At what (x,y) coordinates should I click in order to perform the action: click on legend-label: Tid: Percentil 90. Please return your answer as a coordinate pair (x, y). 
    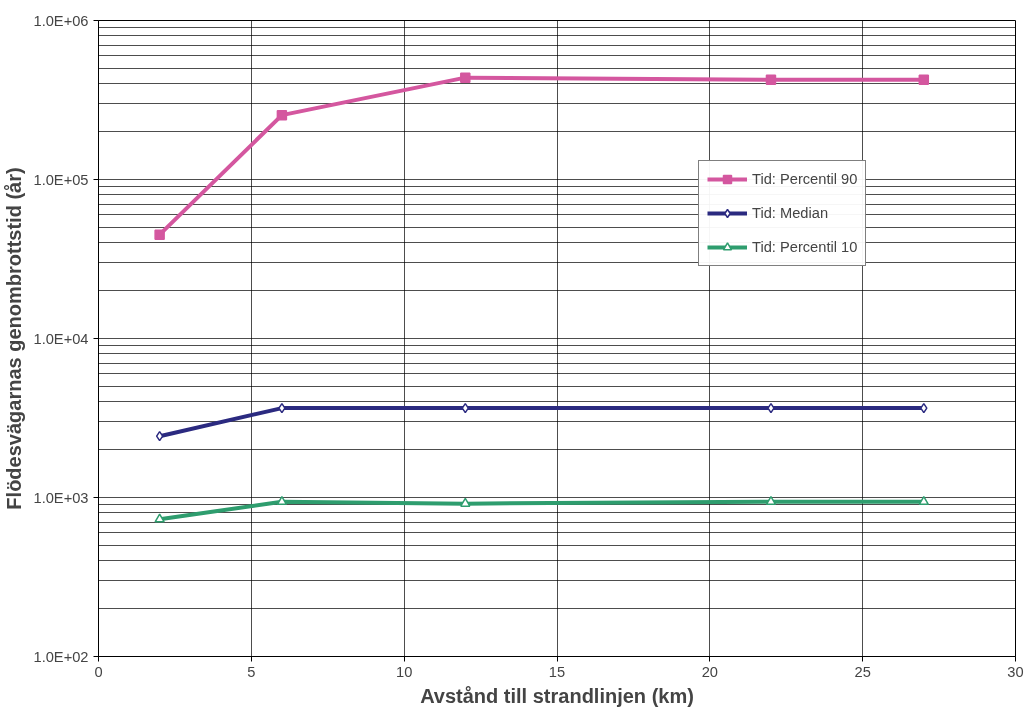
    Looking at the image, I should click on (805, 179).